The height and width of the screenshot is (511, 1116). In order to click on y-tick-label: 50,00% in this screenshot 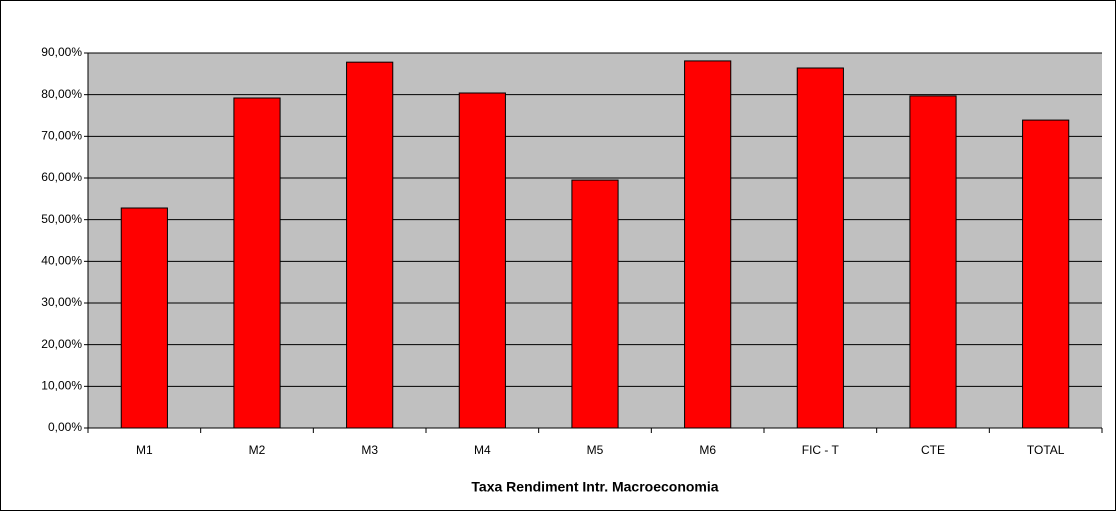, I will do `click(61, 219)`.